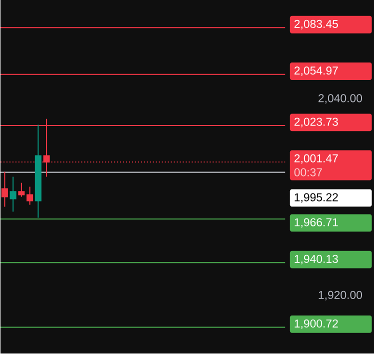 This screenshot has width=374, height=354. I want to click on ref-line-label: 2,054.97, so click(316, 71).